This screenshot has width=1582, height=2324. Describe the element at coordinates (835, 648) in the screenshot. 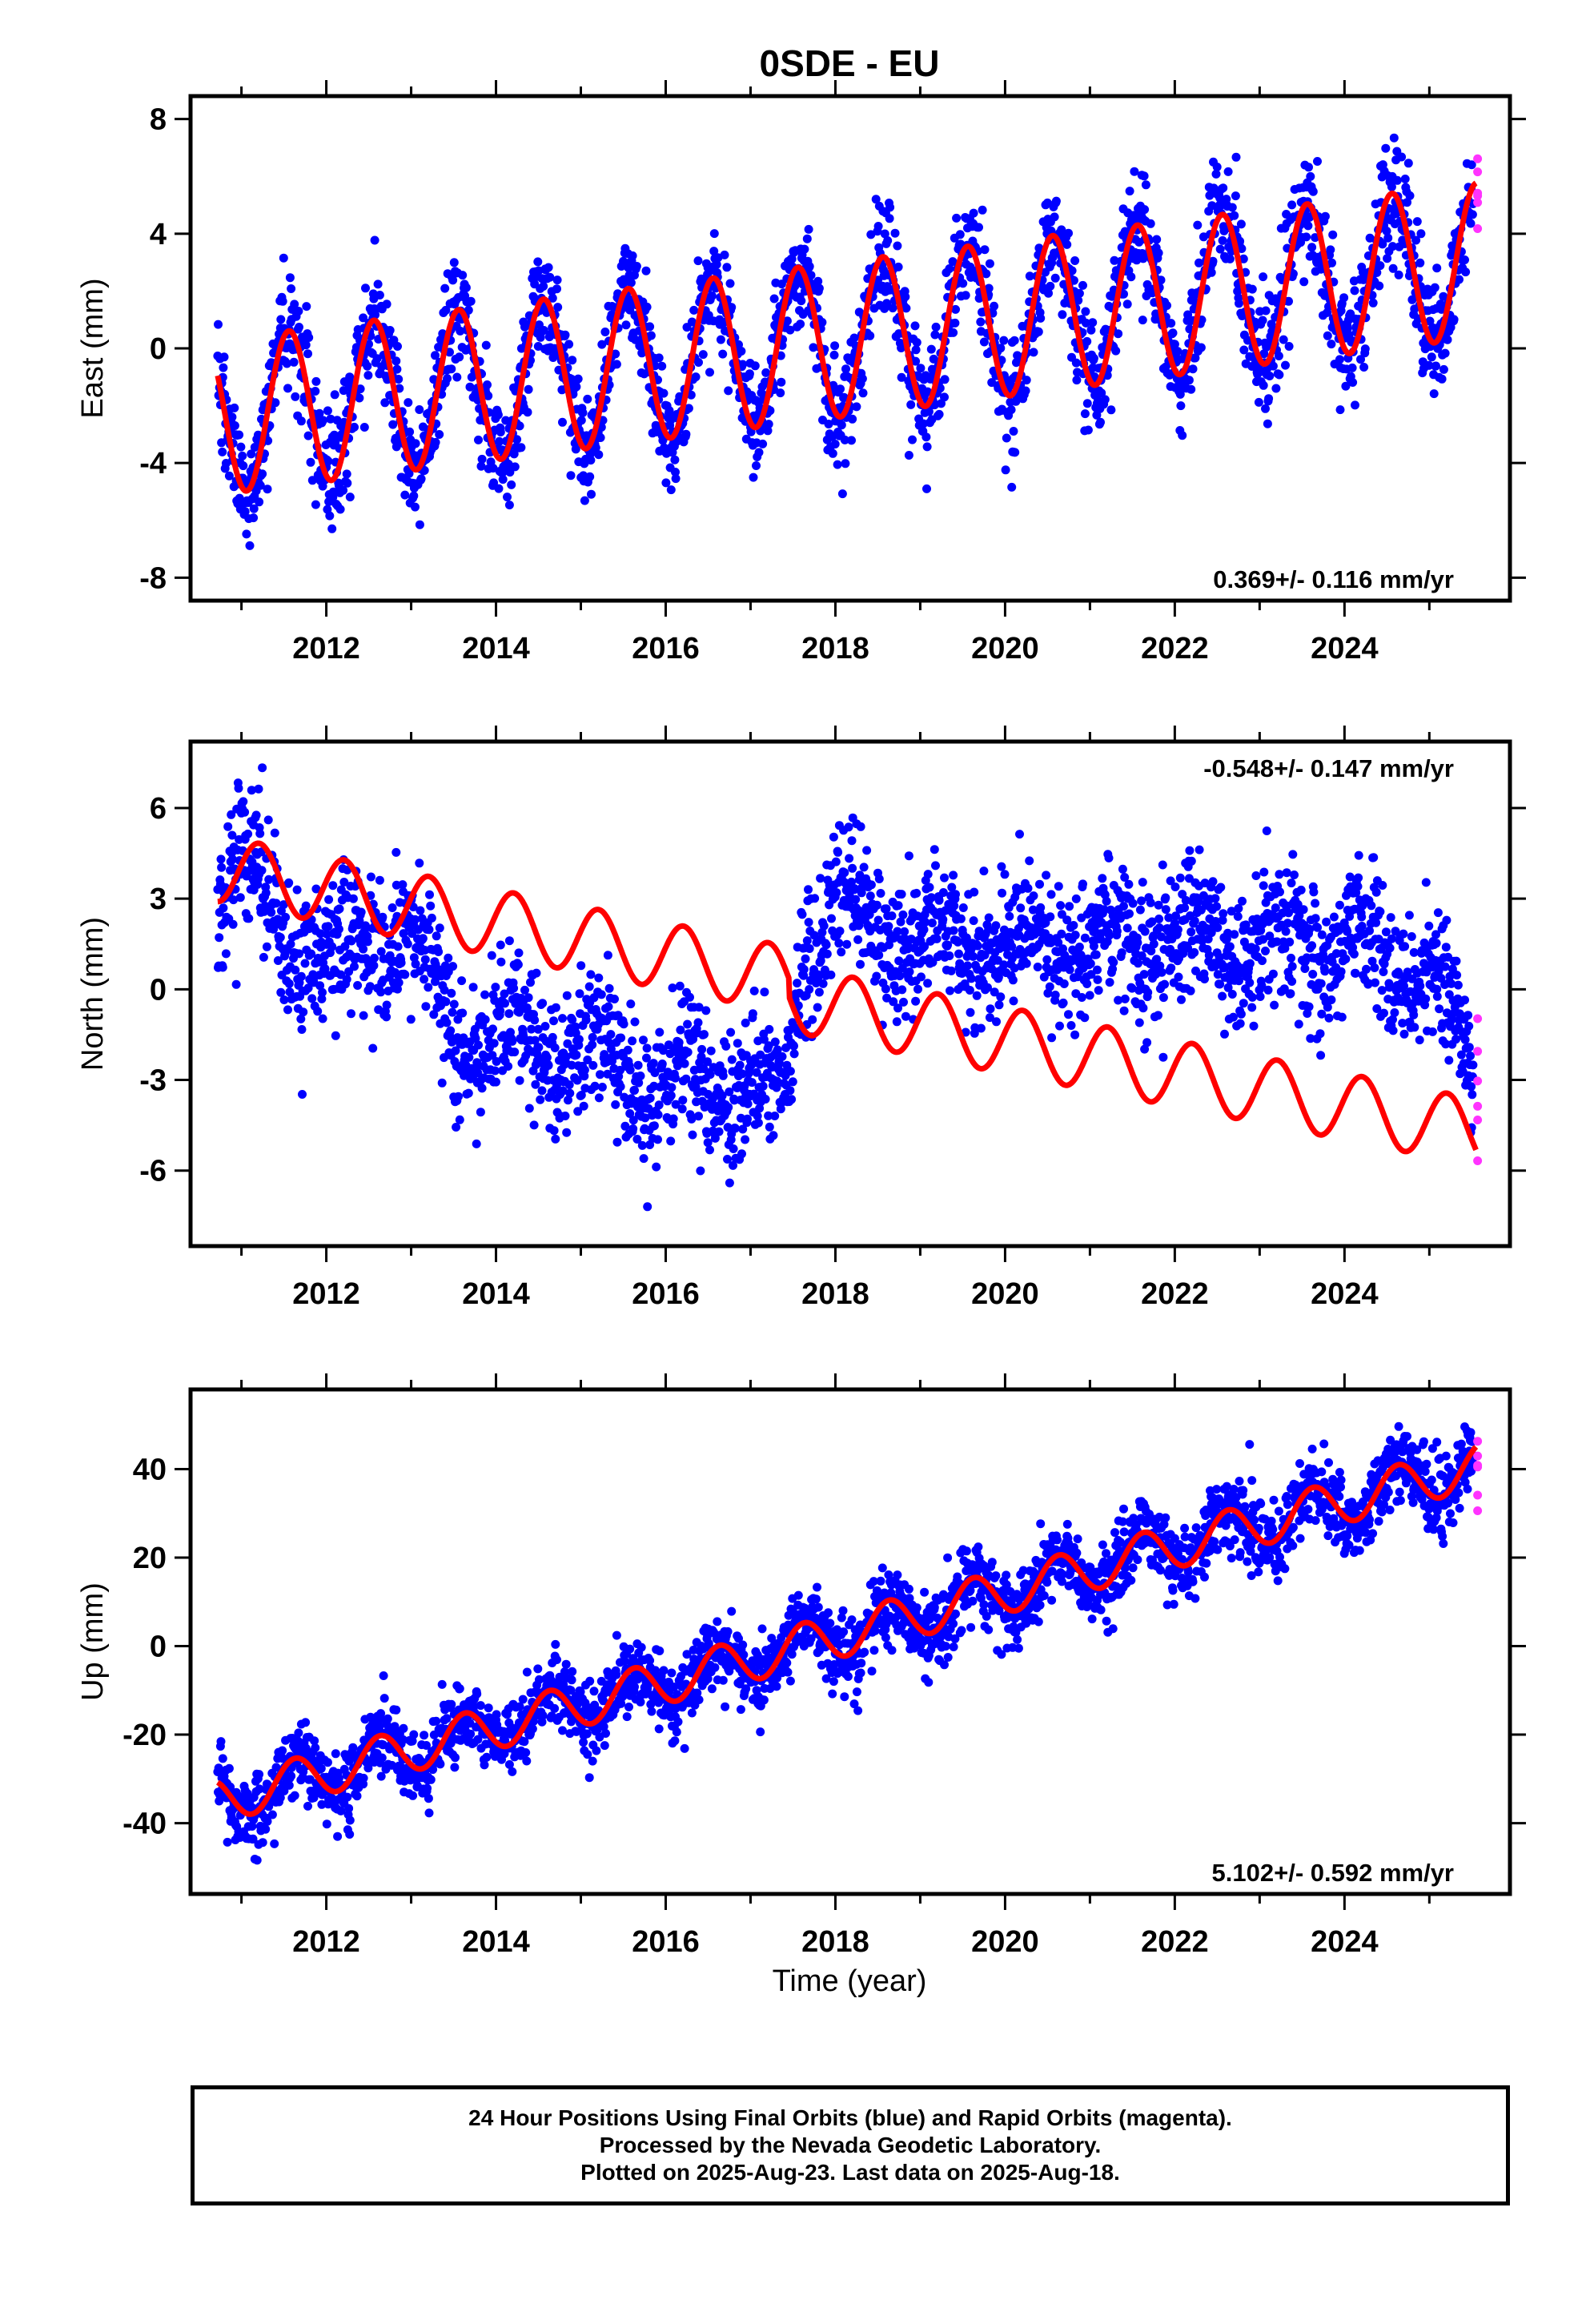

I see `x-tick-label: 2018` at that location.